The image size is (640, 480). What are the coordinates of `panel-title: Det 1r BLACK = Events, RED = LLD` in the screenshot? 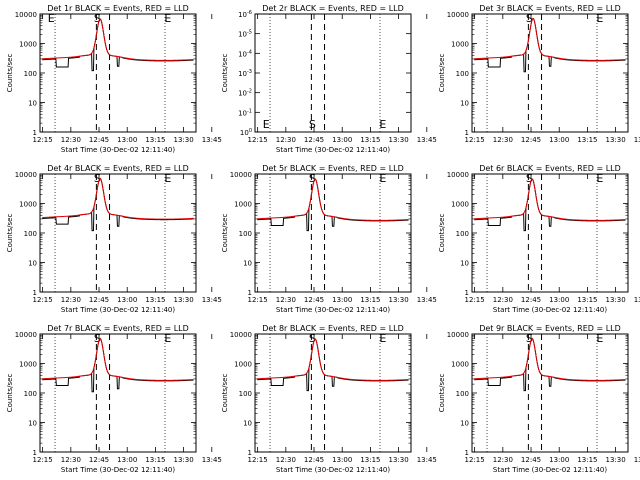 It's located at (118, 8).